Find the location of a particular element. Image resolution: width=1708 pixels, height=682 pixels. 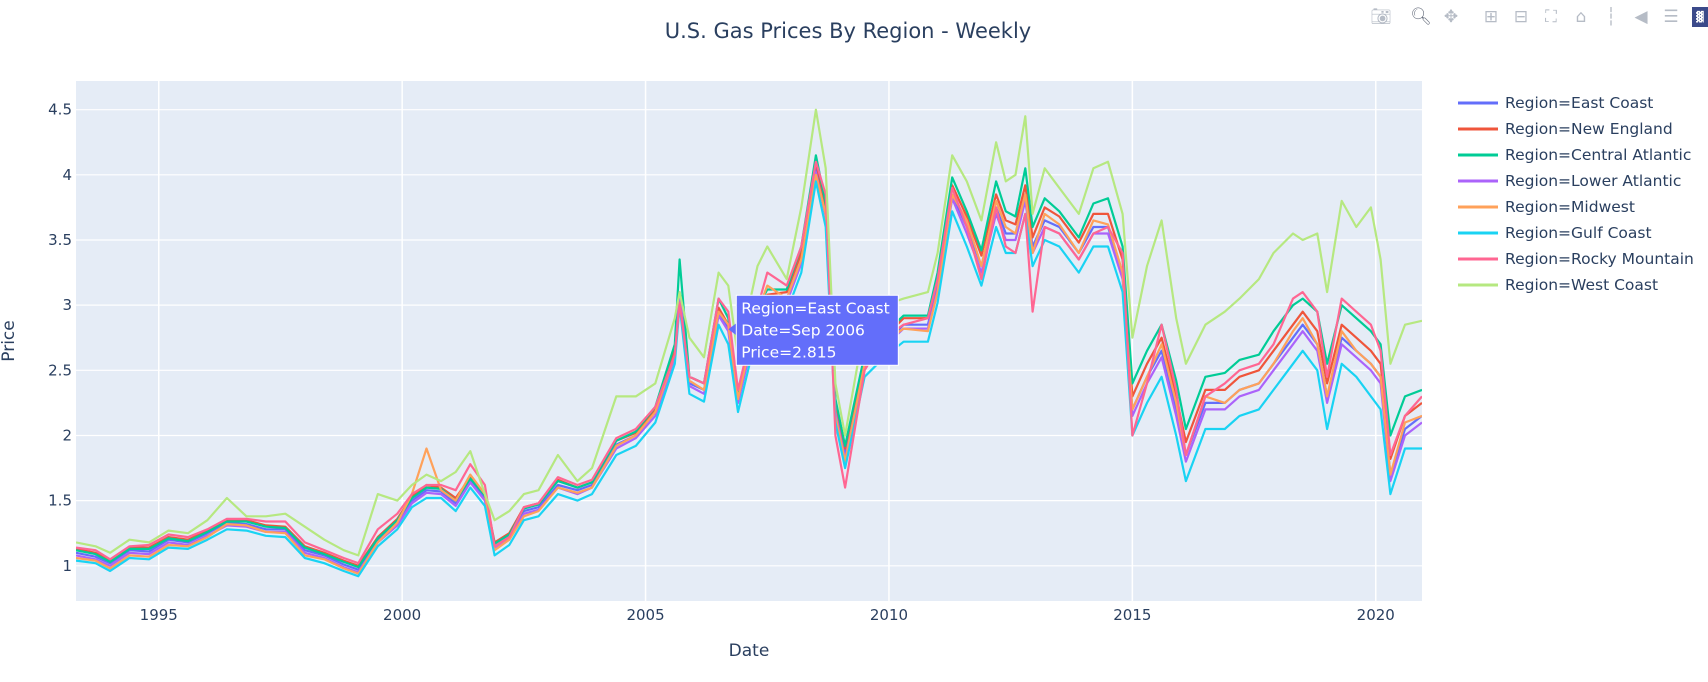

legend-item: Region=New England is located at coordinates (1565, 129).